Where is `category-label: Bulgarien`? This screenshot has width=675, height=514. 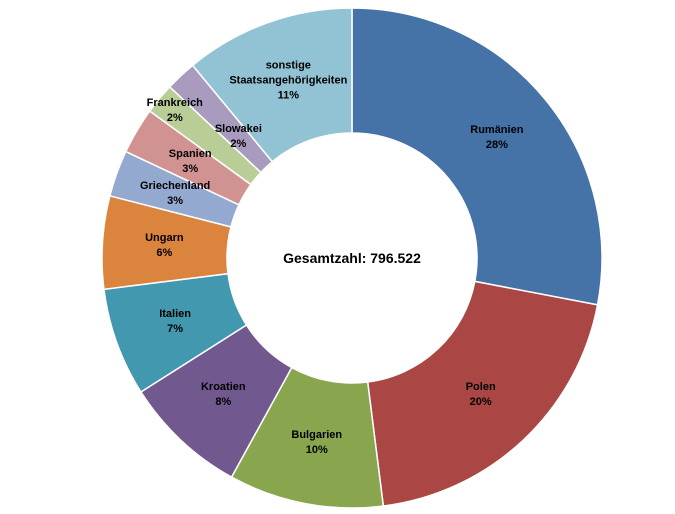
category-label: Bulgarien is located at coordinates (317, 434).